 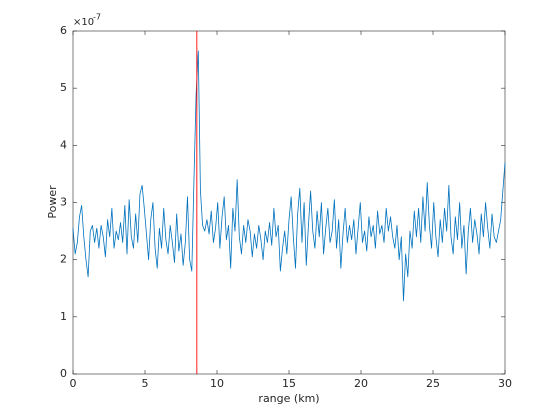 I want to click on x-axis-label: range (km), so click(x=288, y=398).